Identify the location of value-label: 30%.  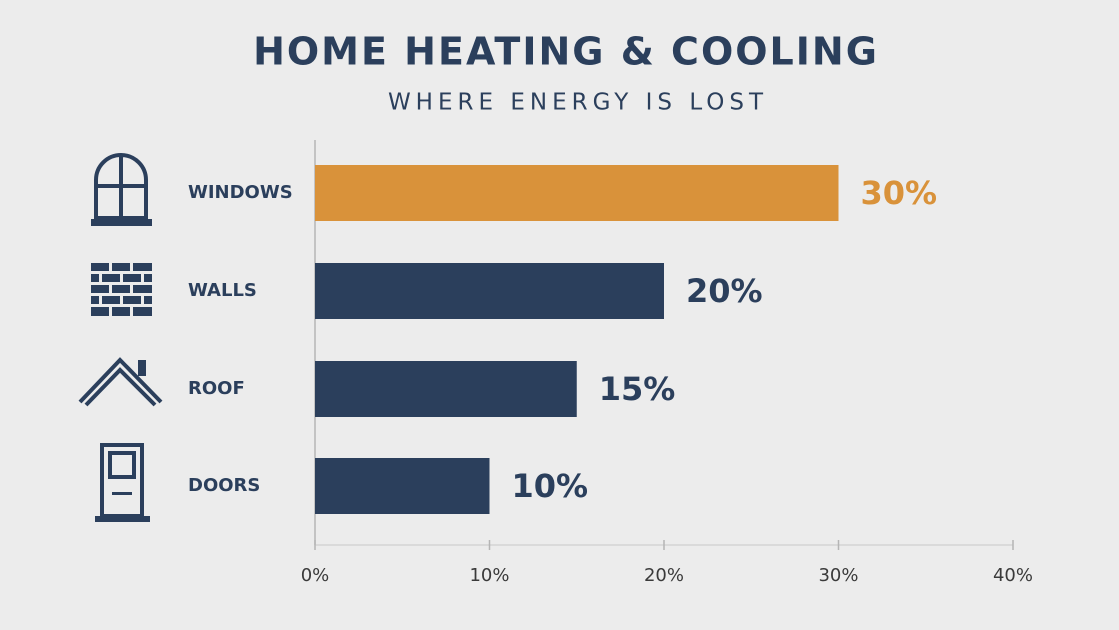
(899, 193).